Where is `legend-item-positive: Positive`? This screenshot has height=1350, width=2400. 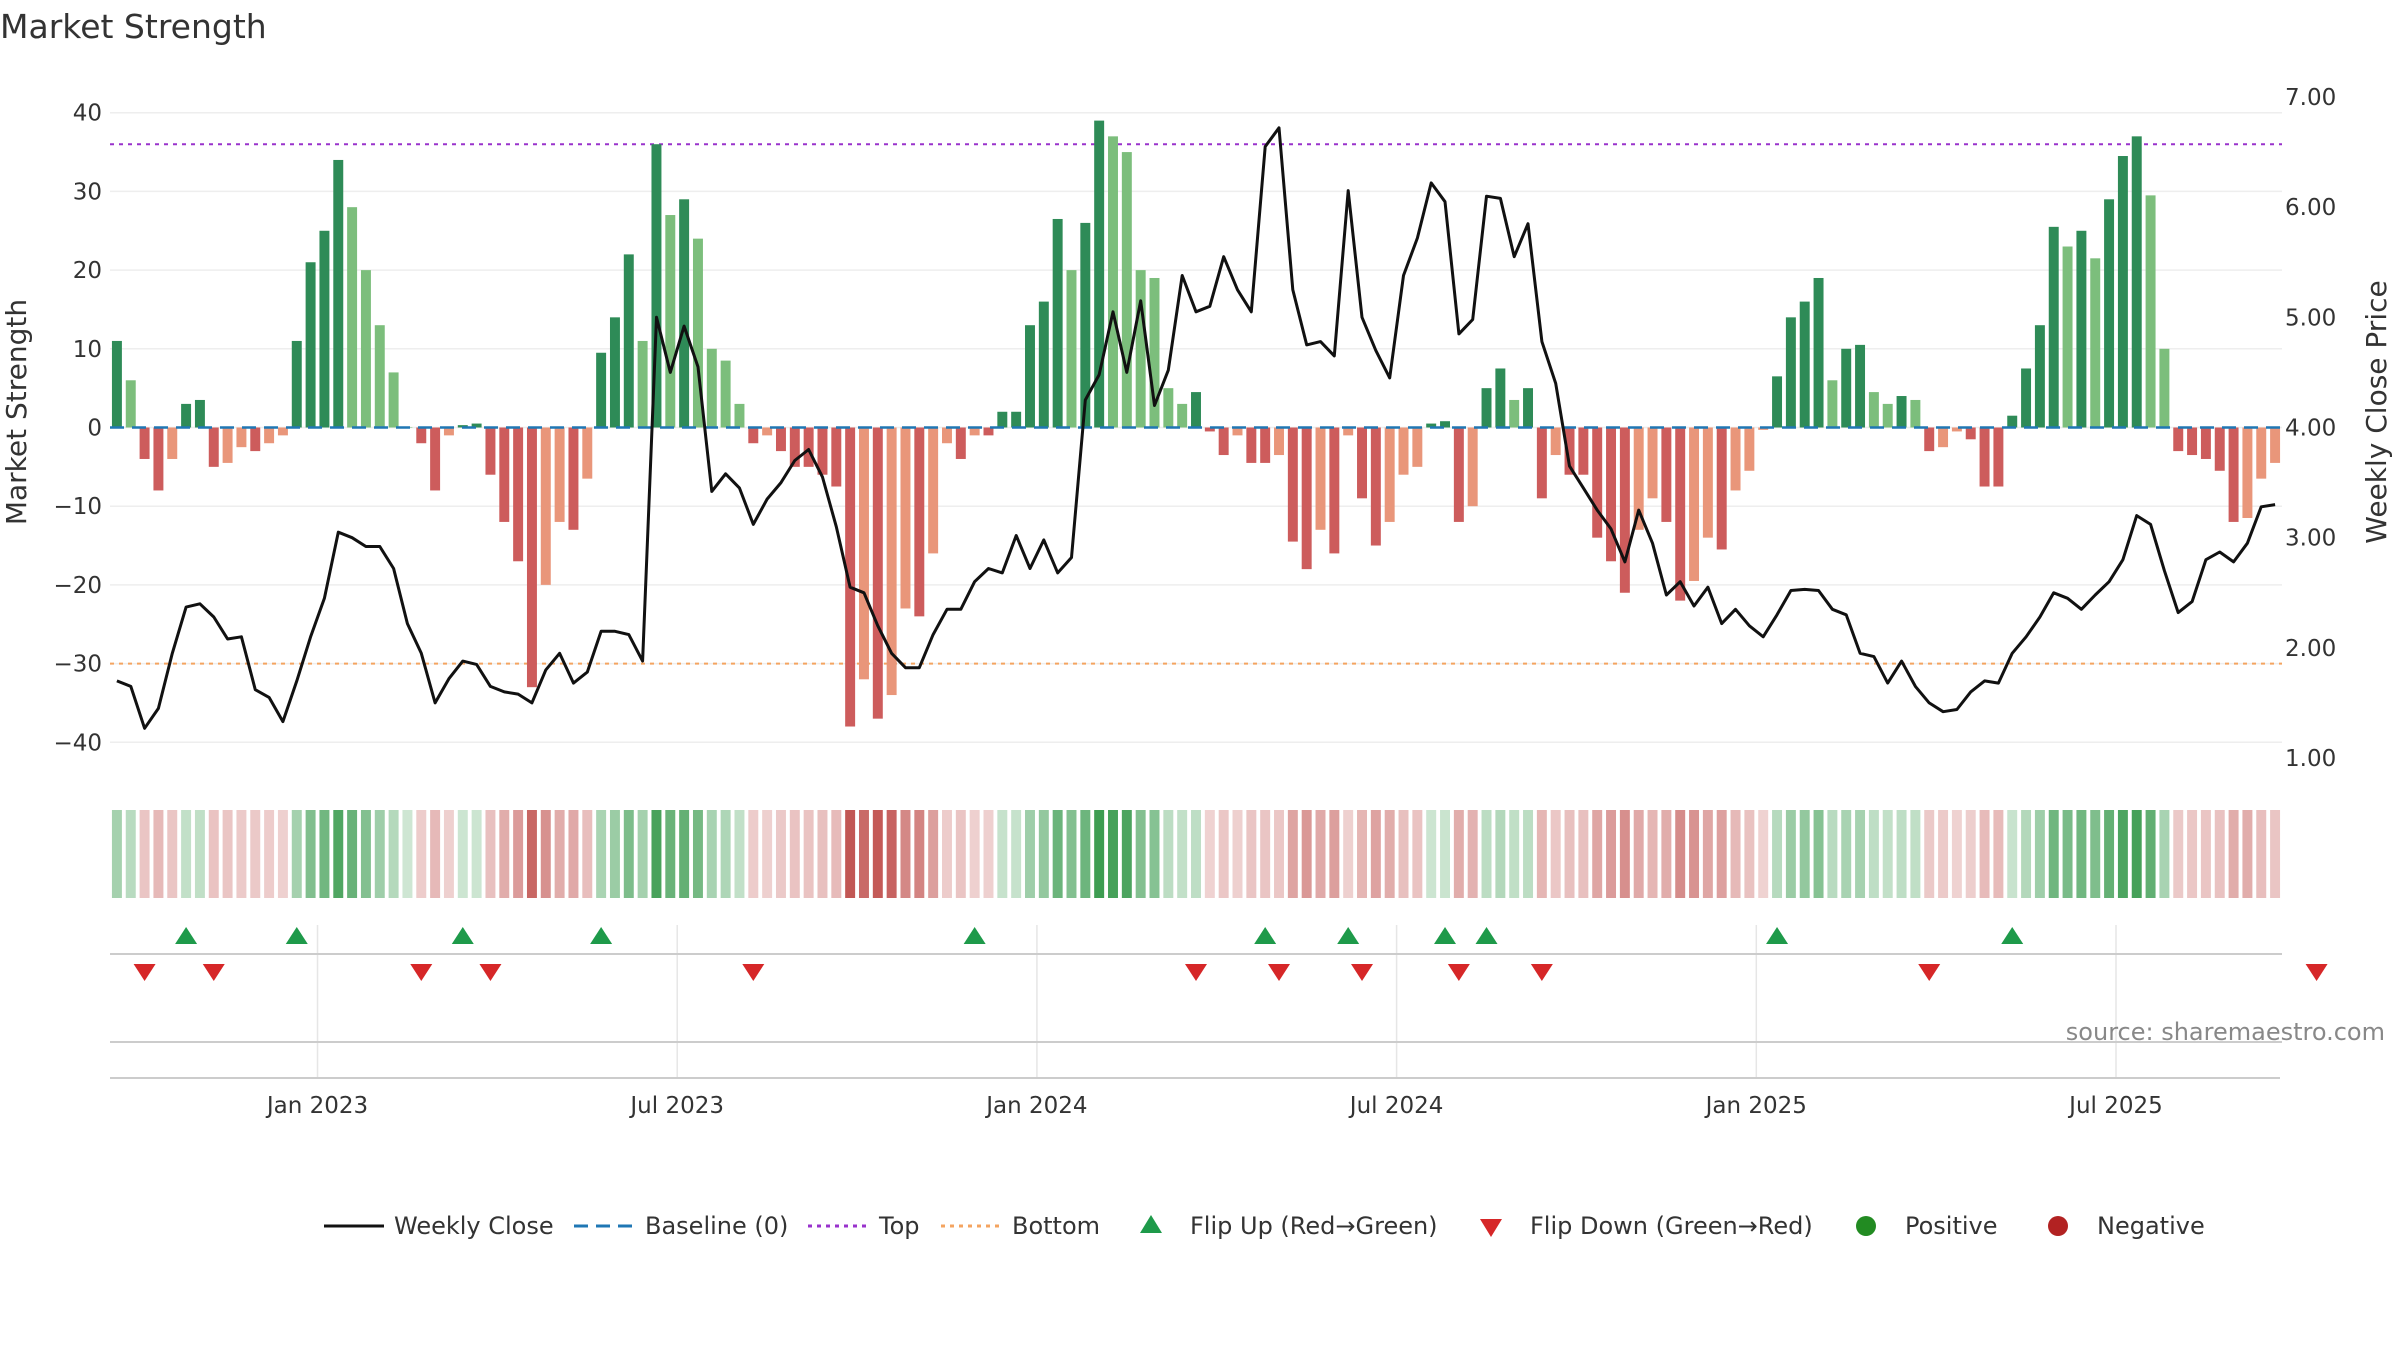
legend-item-positive: Positive is located at coordinates (1927, 1226).